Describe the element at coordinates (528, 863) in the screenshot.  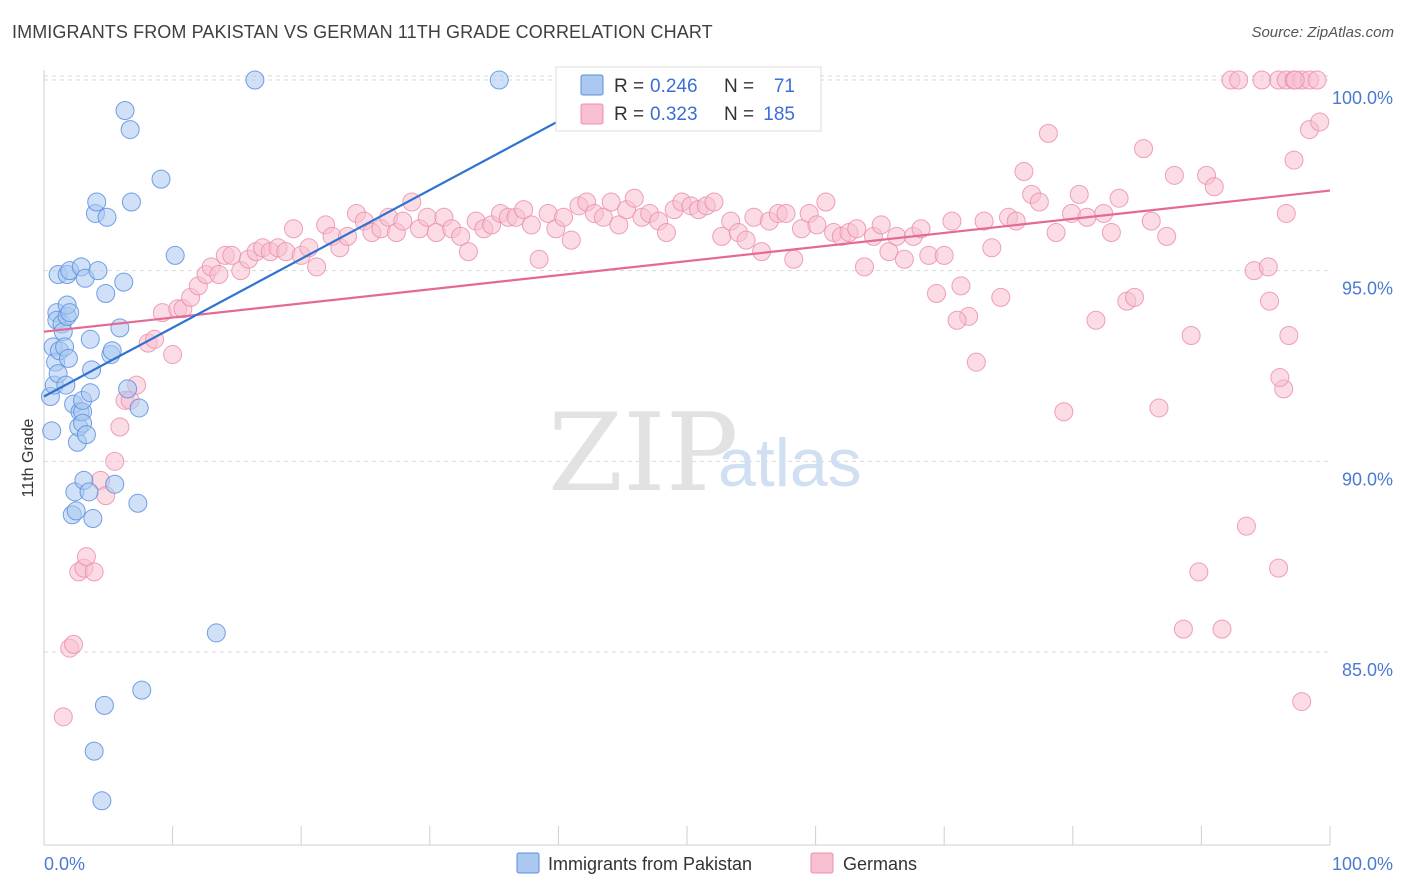
I see `bottom-legend-swatch-pakistan` at that location.